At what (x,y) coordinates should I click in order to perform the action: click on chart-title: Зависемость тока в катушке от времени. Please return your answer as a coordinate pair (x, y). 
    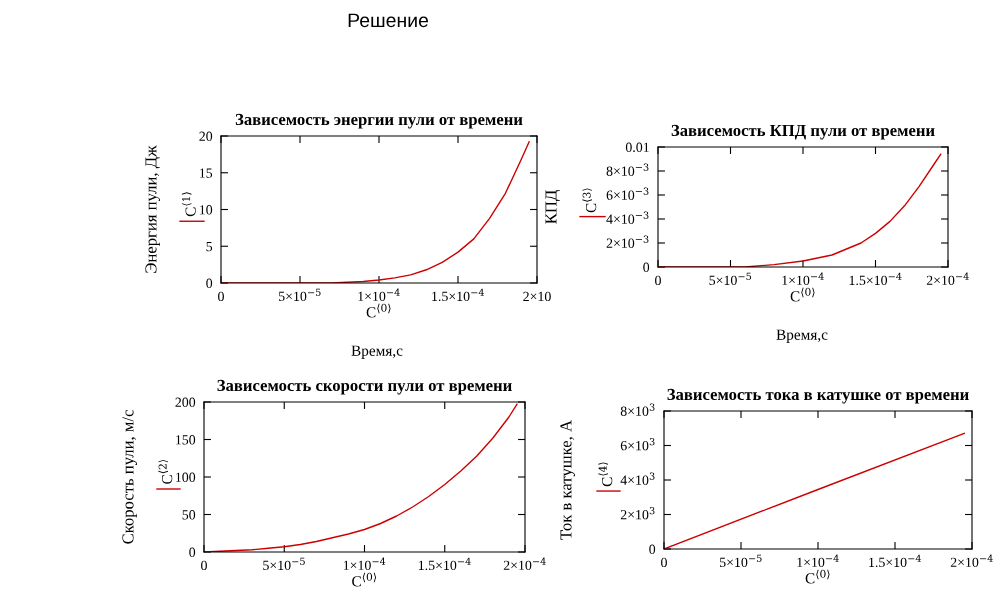
    Looking at the image, I should click on (818, 396).